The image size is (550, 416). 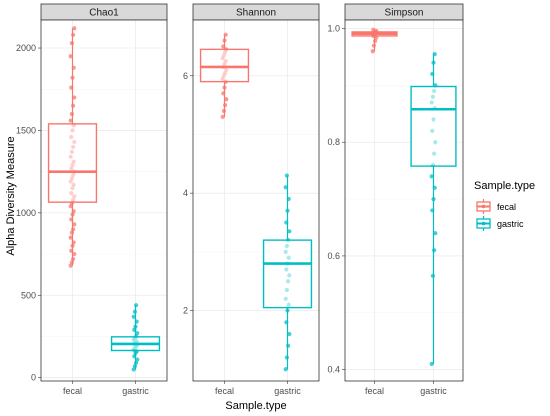 What do you see at coordinates (333, 142) in the screenshot?
I see `y-tick-label: 0.8` at bounding box center [333, 142].